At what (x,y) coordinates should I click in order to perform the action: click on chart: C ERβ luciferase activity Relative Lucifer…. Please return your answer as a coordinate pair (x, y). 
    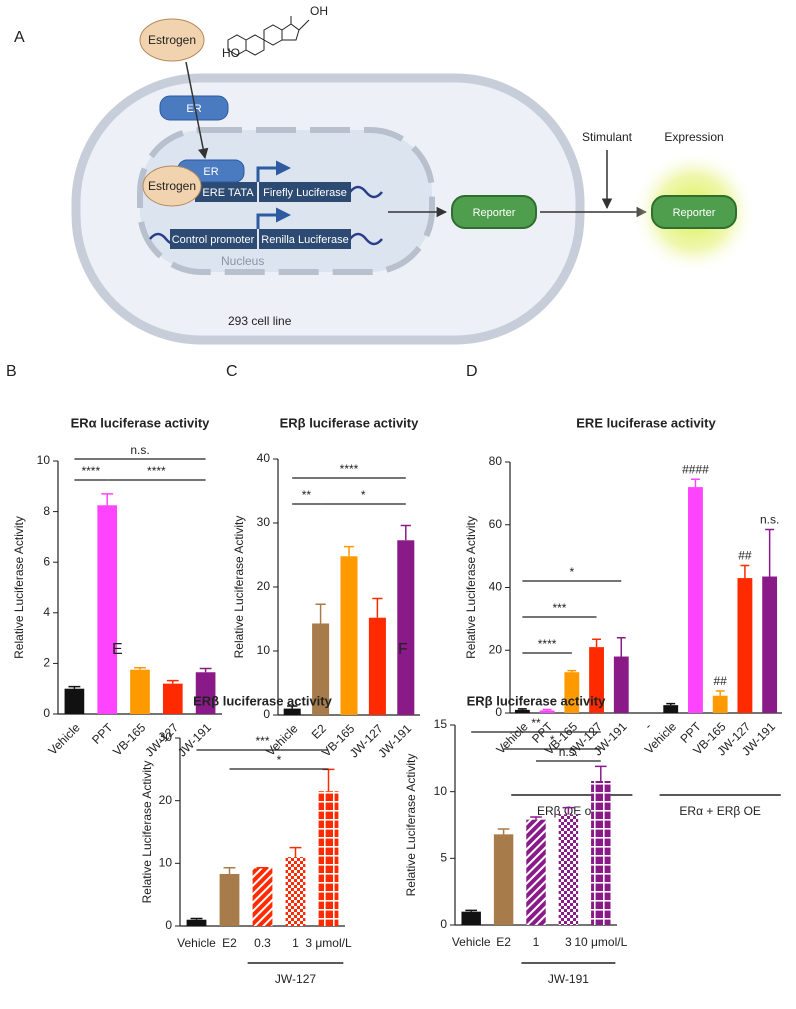
    Looking at the image, I should click on (323, 561).